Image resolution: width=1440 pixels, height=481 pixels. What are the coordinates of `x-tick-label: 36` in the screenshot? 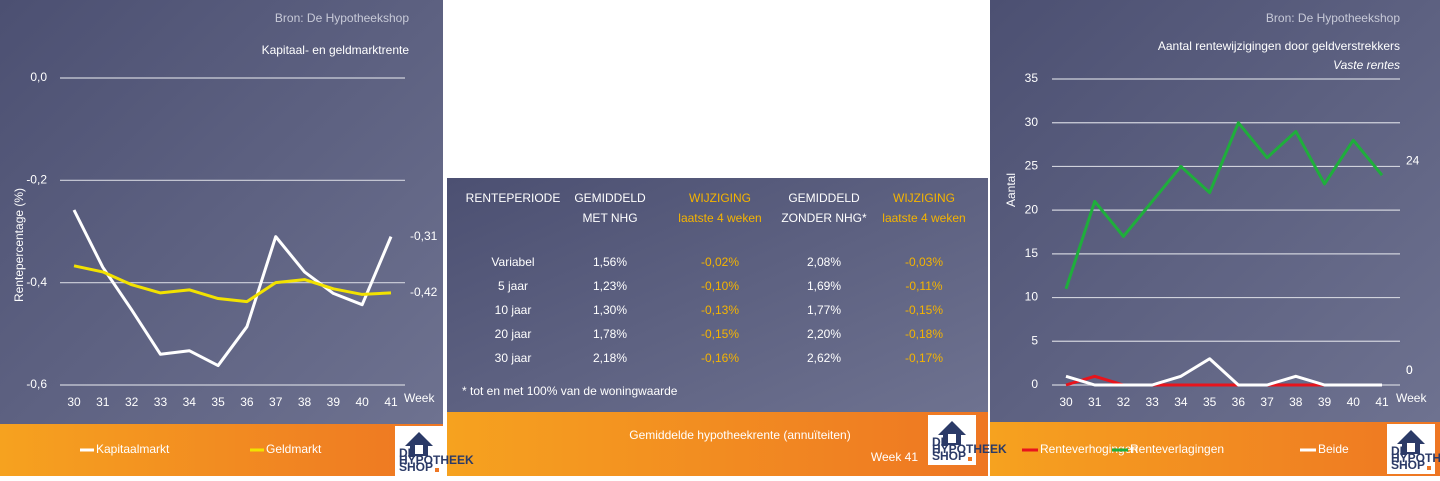 It's located at (1239, 402).